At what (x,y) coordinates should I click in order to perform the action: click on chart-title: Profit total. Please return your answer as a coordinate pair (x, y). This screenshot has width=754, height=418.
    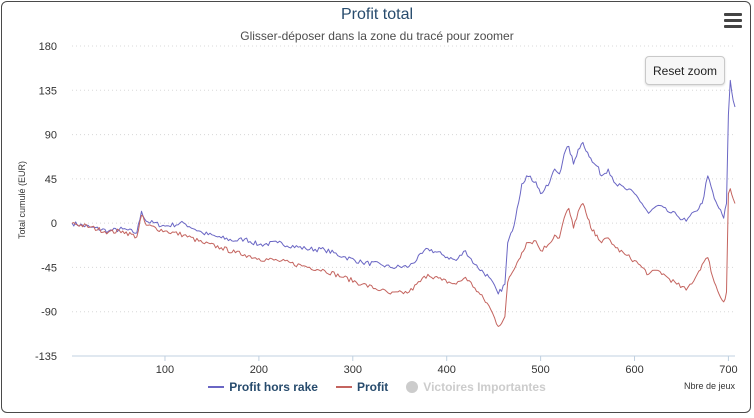
    Looking at the image, I should click on (377, 14).